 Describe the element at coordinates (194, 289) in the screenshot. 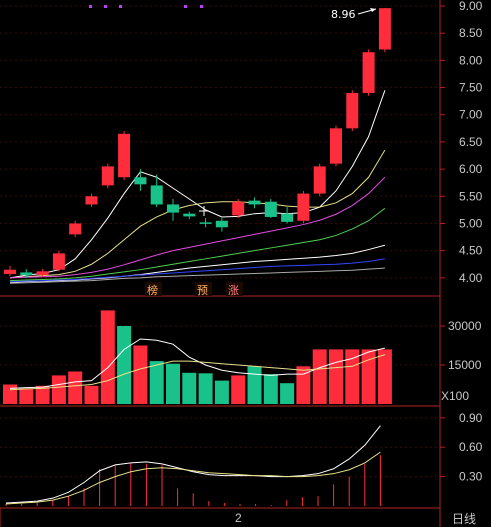

I see `event-badges: 榜 预 涨` at that location.